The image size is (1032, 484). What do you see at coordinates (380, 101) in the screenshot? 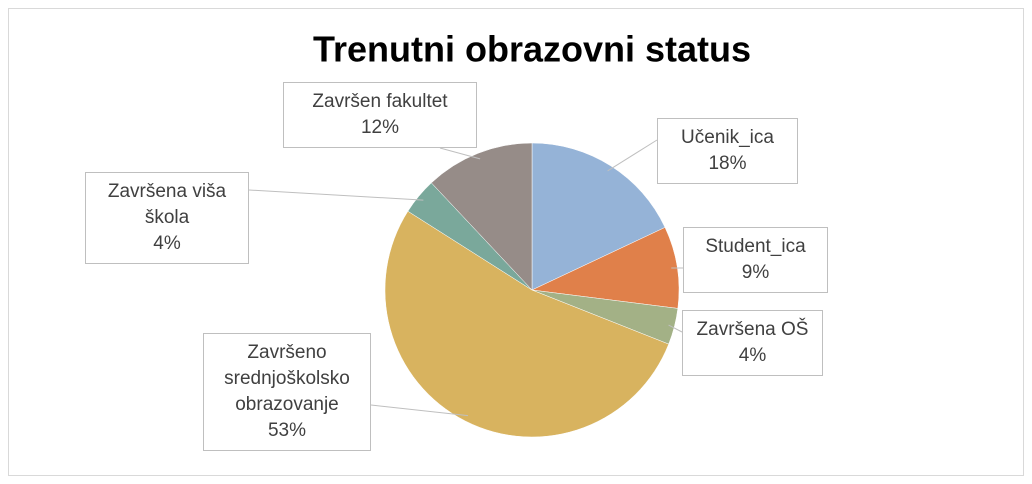
I see `label-category: Završen fakultet` at bounding box center [380, 101].